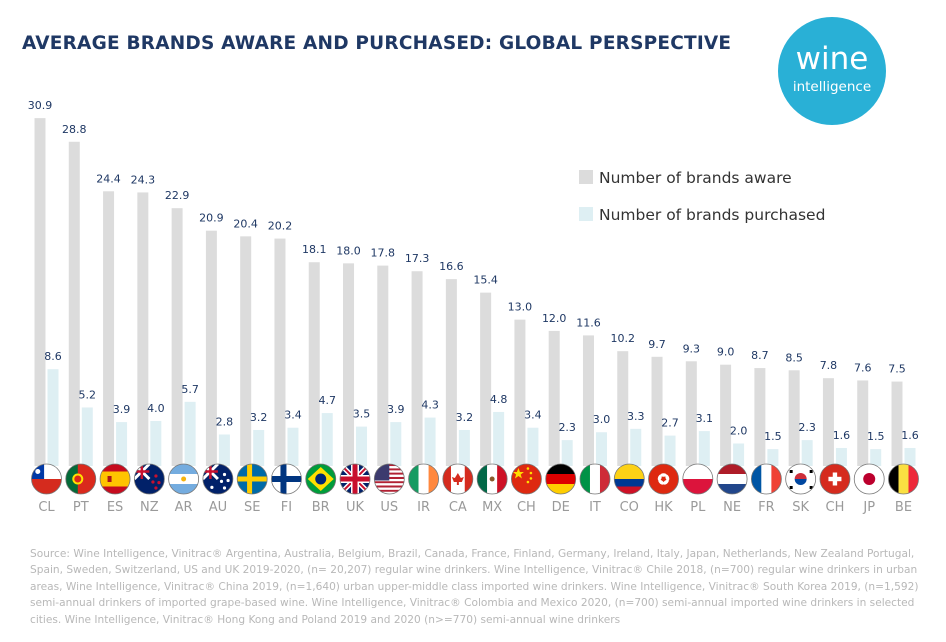 The width and height of the screenshot is (946, 642). What do you see at coordinates (280, 226) in the screenshot?
I see `data-label-aware: 20.2` at bounding box center [280, 226].